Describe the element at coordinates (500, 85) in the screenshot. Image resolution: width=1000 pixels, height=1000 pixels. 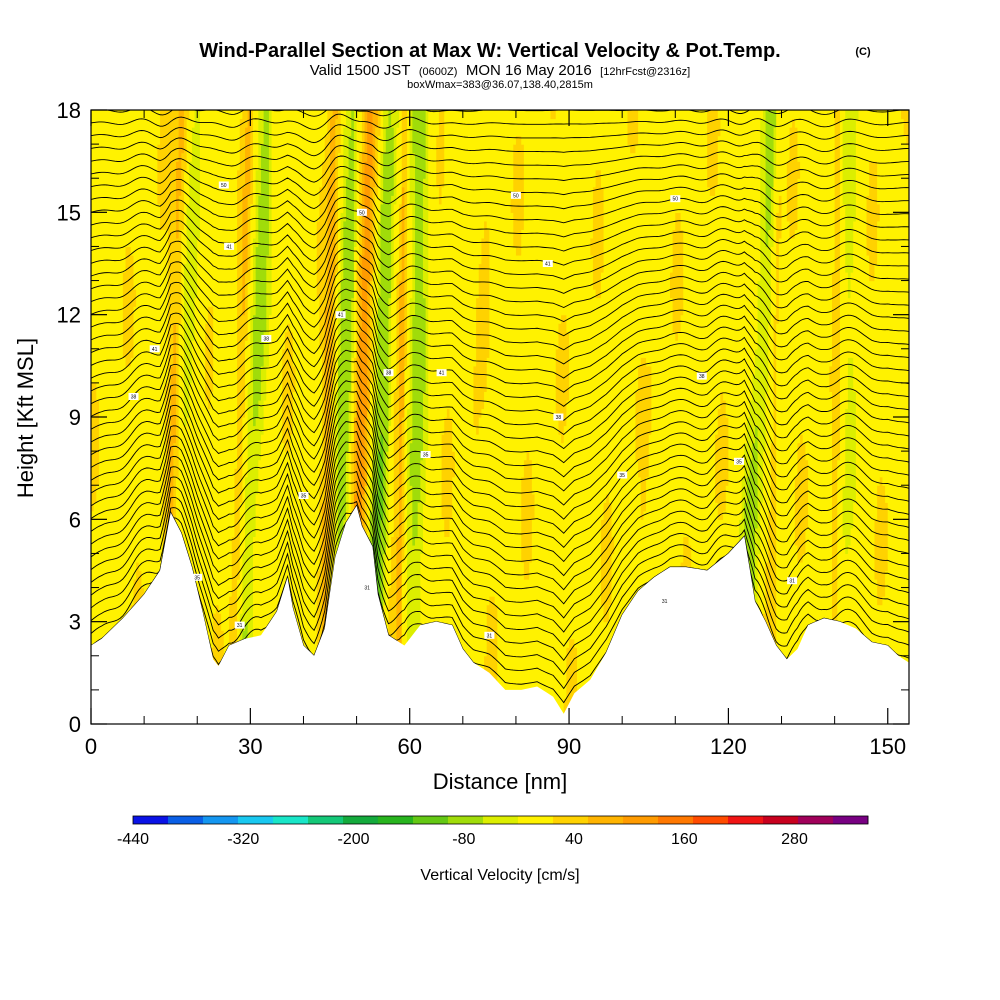
I see `chart-subtitle-box: boxWmax=383@36.07,138.40,2815m` at that location.